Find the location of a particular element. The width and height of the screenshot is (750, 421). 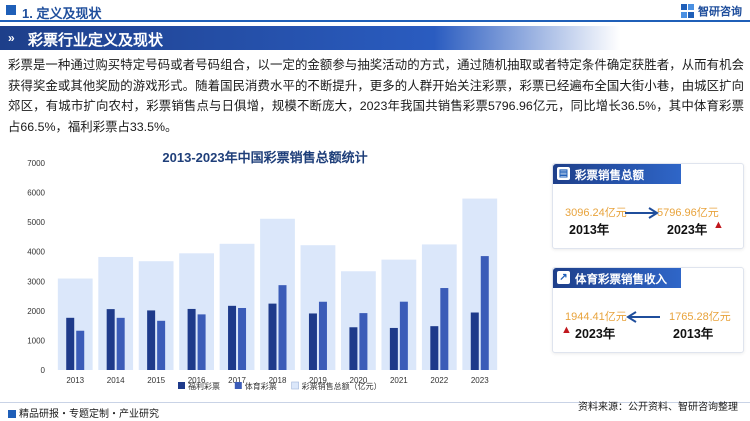

sales-2023-year: 2023年 is located at coordinates (687, 230).